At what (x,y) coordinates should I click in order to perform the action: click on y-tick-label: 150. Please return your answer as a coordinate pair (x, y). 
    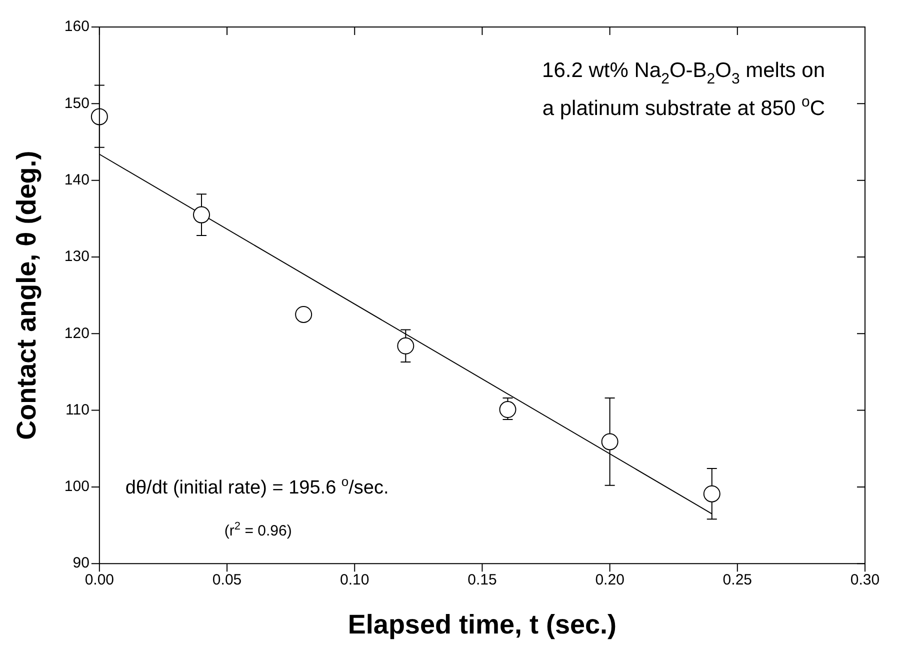
    Looking at the image, I should click on (77, 103).